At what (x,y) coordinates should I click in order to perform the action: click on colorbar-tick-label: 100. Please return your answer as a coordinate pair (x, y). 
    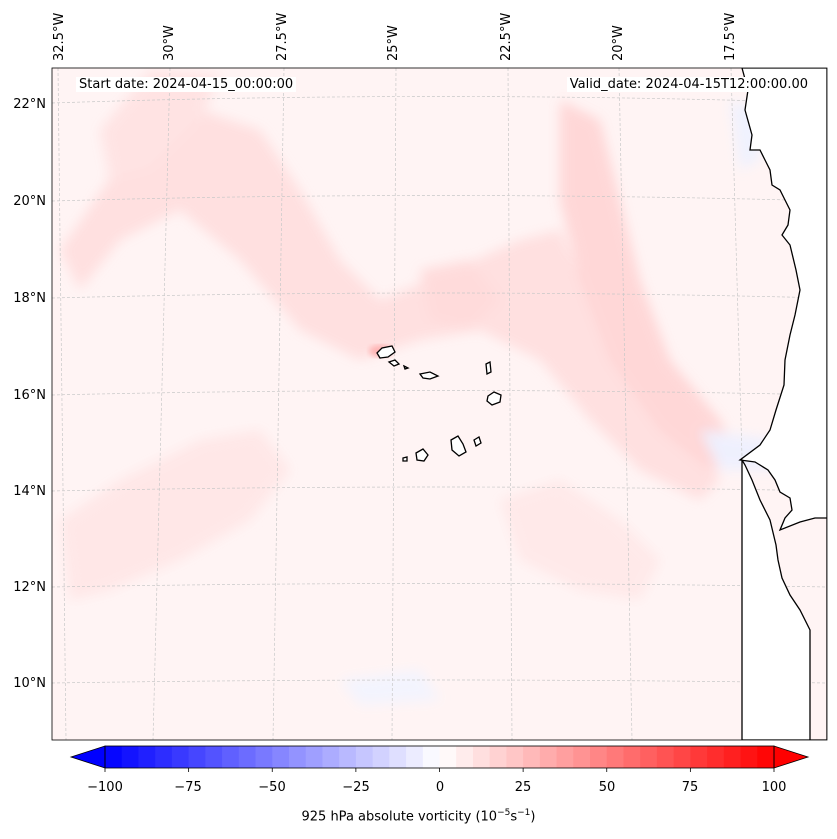
    Looking at the image, I should click on (774, 787).